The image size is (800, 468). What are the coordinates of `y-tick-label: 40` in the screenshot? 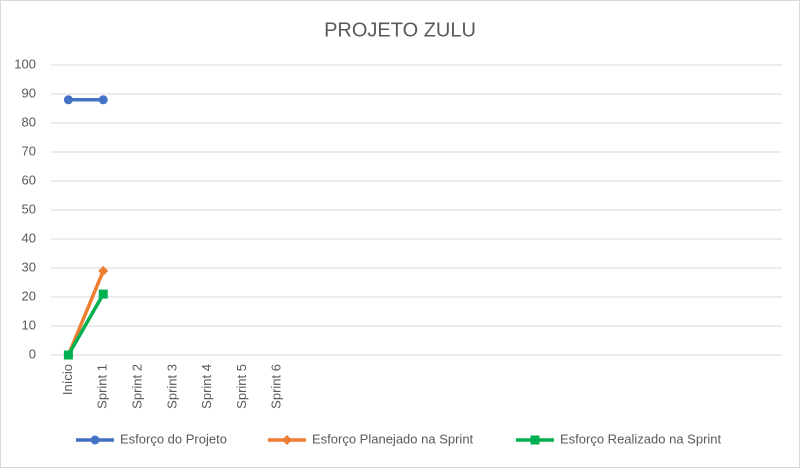 It's located at (29, 237).